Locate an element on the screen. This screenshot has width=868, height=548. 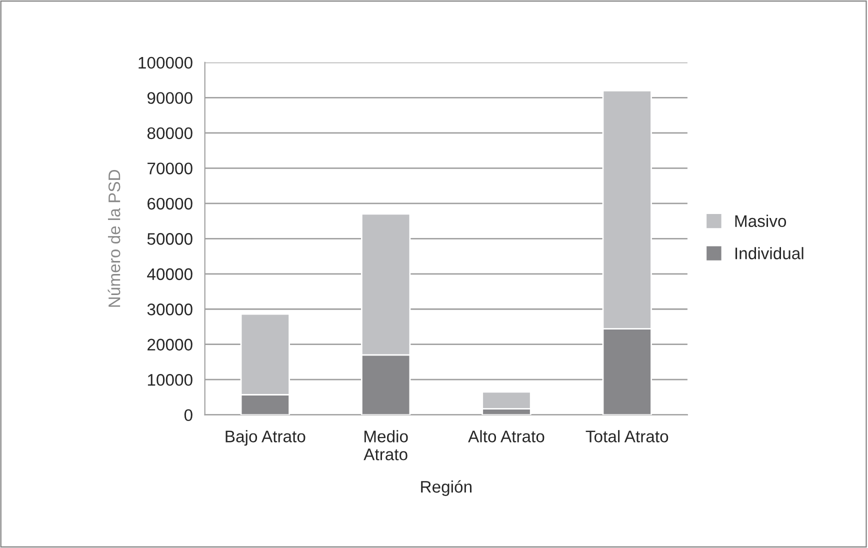
legend-label: Individual is located at coordinates (769, 253).